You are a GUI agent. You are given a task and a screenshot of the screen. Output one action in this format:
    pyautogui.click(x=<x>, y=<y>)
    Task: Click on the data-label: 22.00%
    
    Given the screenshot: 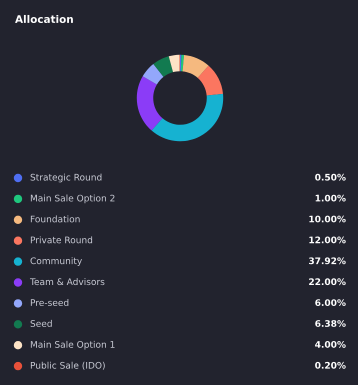 What is the action you would take?
    pyautogui.click(x=327, y=282)
    